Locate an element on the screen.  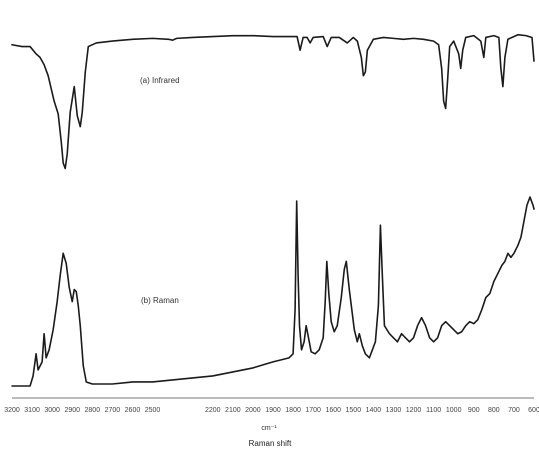
x-tick-label: 1200 is located at coordinates (414, 410).